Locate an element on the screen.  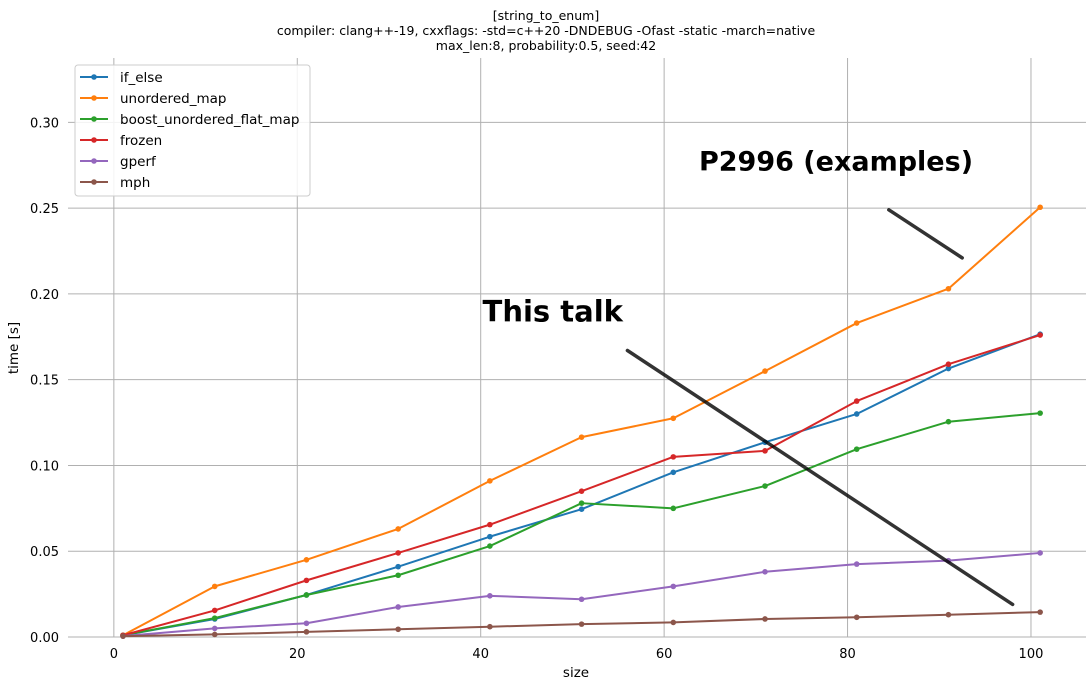
legend-marker-if_else is located at coordinates (94, 77).